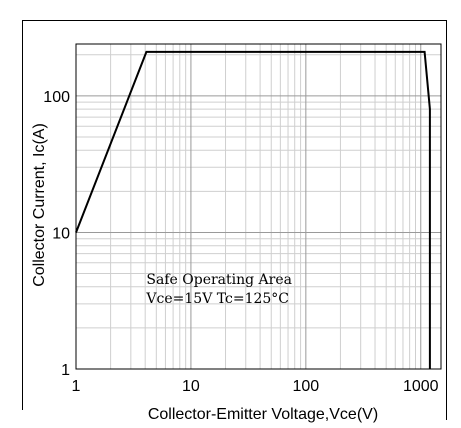 The height and width of the screenshot is (428, 461). What do you see at coordinates (234, 20) in the screenshot?
I see `frame-top-border` at bounding box center [234, 20].